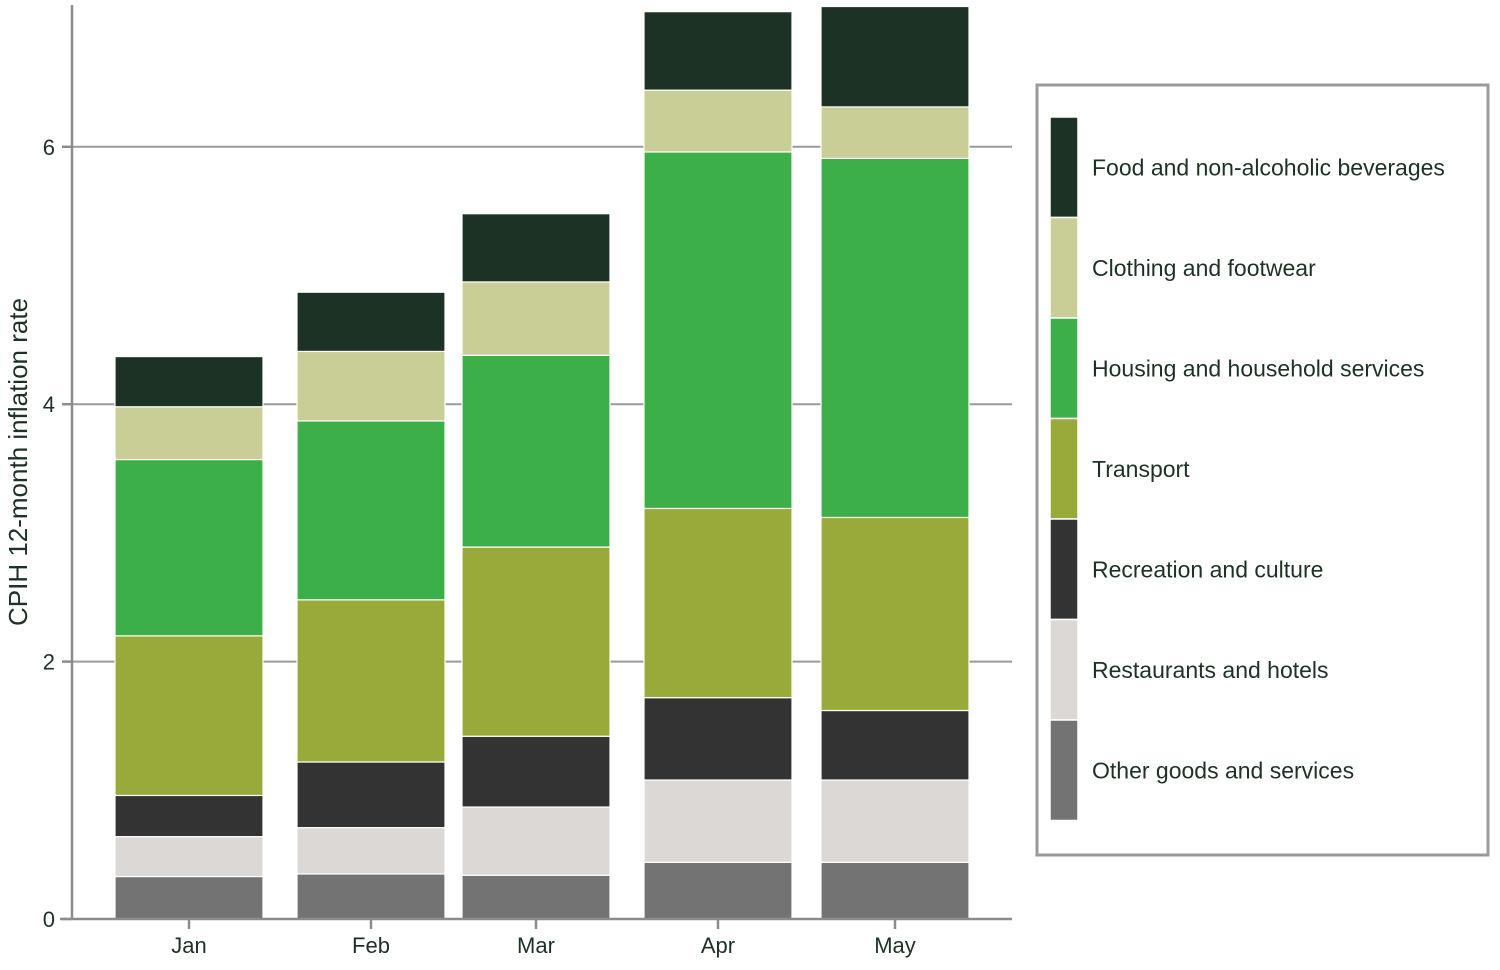 The width and height of the screenshot is (1500, 970). I want to click on y-tick-labels: 0 2 4 6, so click(57, 533).